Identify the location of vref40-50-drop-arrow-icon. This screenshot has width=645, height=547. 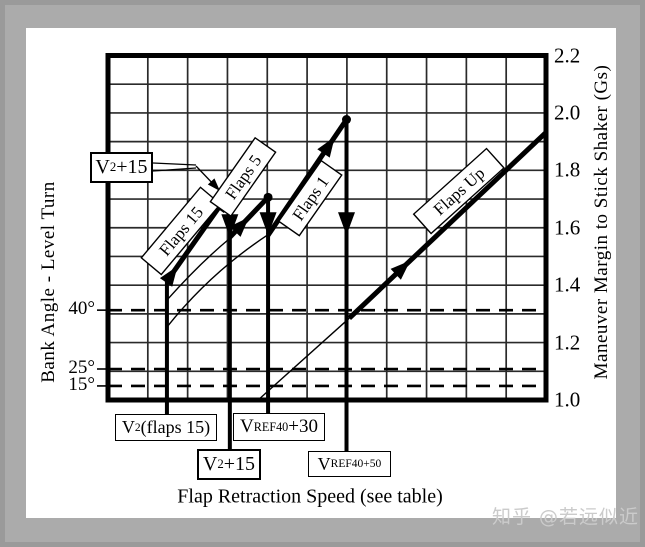
(347, 224).